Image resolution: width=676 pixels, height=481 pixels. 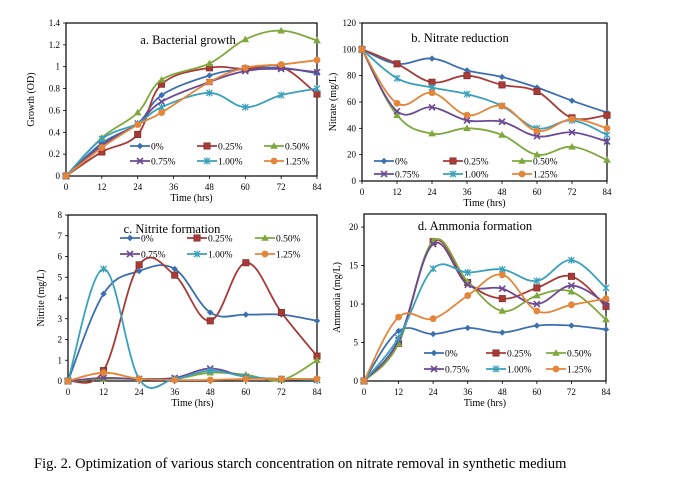 I want to click on series-1_25pct, so click(x=192, y=377).